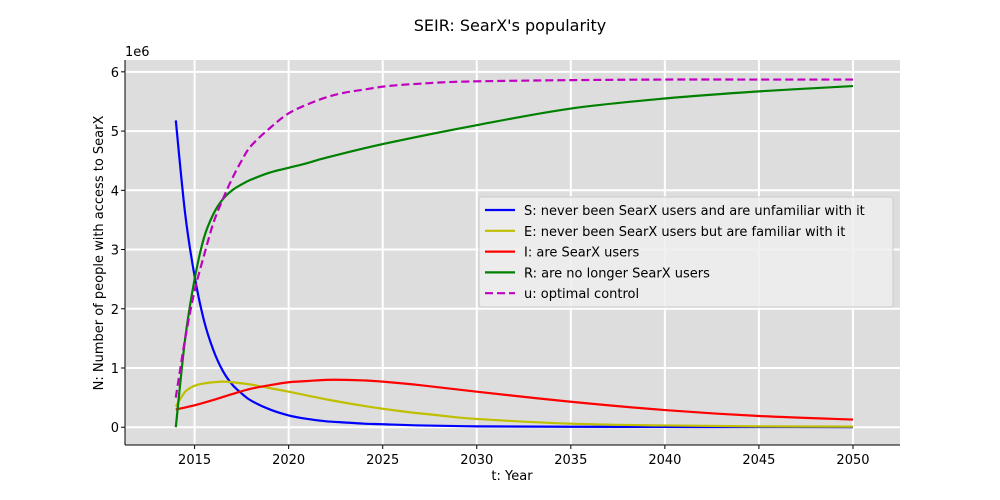 This screenshot has height=500, width=1000. What do you see at coordinates (137, 52) in the screenshot?
I see `y-scale-label: 1e6` at bounding box center [137, 52].